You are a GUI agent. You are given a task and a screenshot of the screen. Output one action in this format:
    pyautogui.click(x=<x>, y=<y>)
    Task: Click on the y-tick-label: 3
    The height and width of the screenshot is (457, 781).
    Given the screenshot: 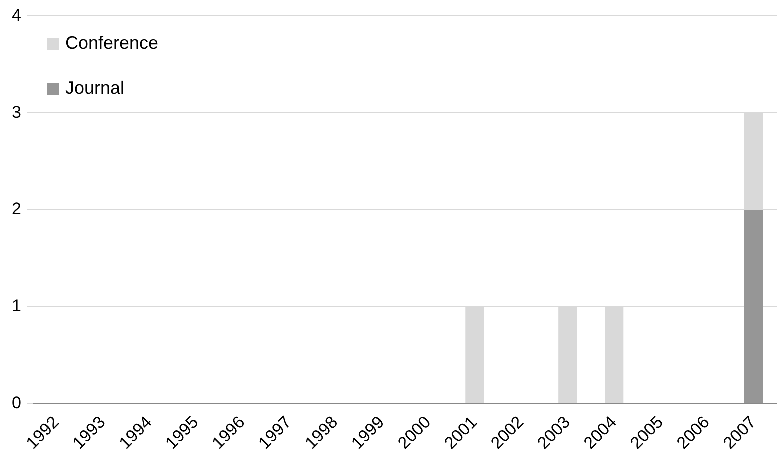 What is the action you would take?
    pyautogui.click(x=17, y=112)
    